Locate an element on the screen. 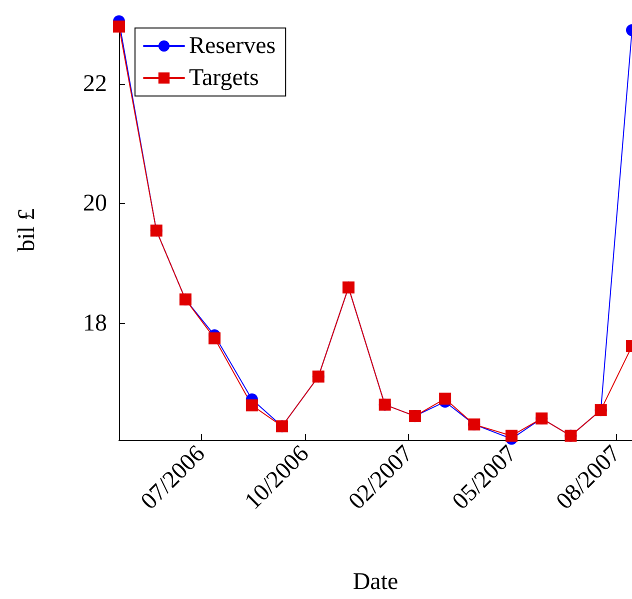 This screenshot has height=599, width=632. y-axis-title: bil £ is located at coordinates (27, 230).